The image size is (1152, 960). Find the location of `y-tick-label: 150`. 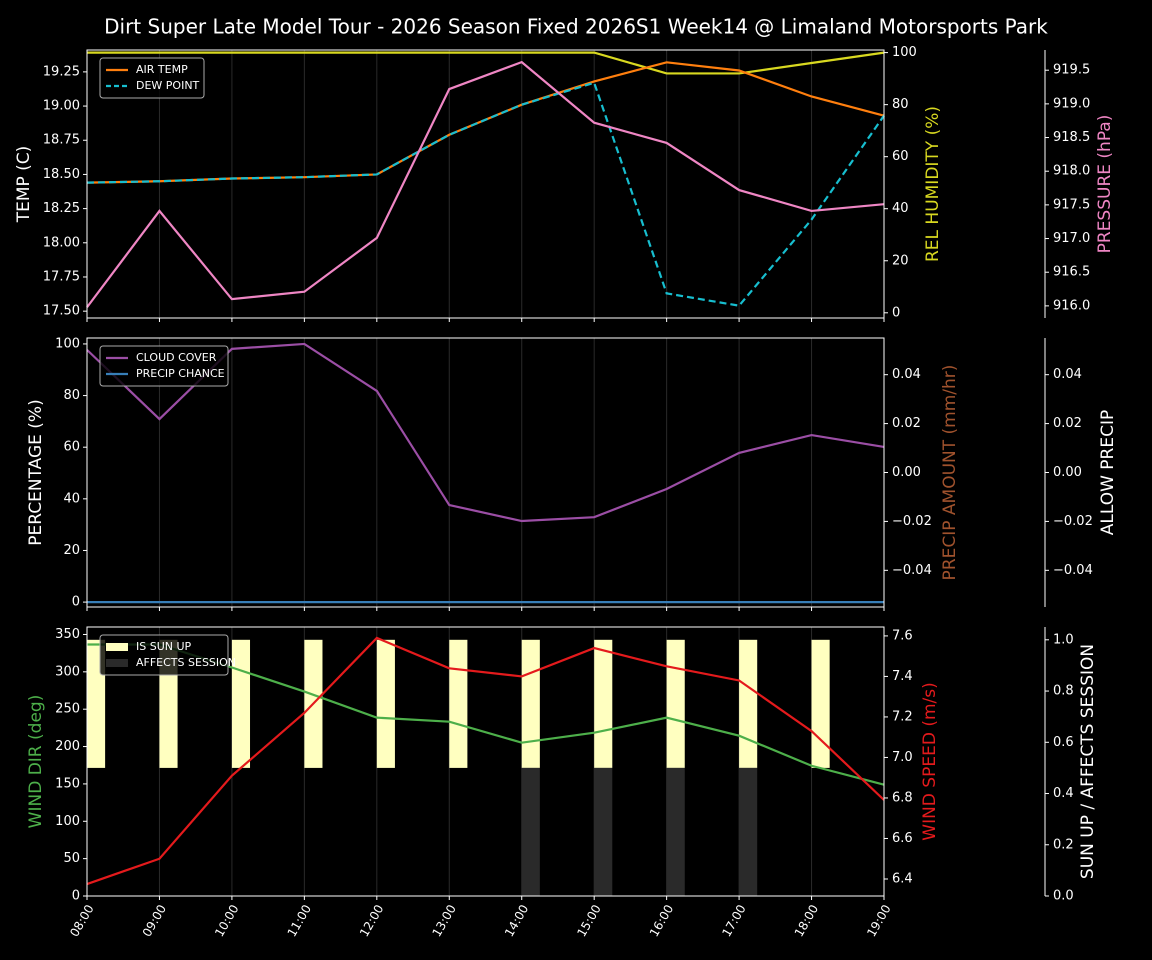

y-tick-label: 150 is located at coordinates (67, 783).